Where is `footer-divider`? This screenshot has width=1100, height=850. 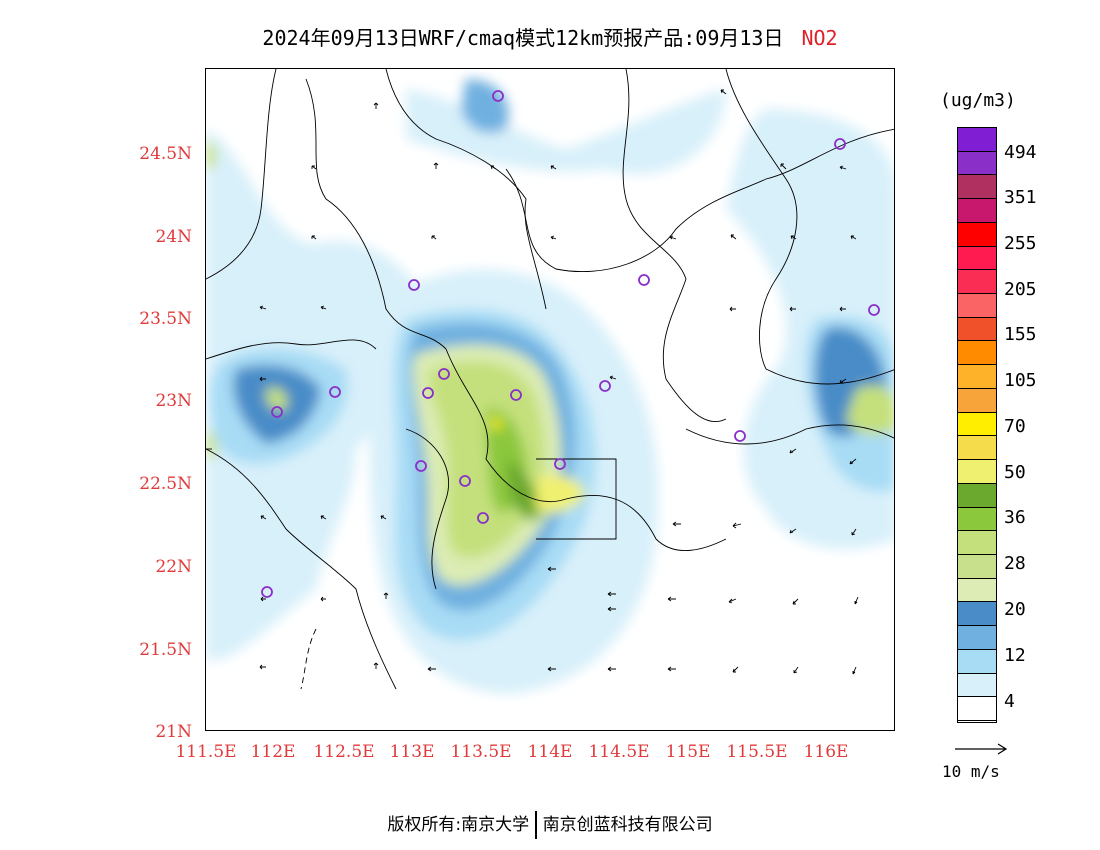 footer-divider is located at coordinates (536, 825).